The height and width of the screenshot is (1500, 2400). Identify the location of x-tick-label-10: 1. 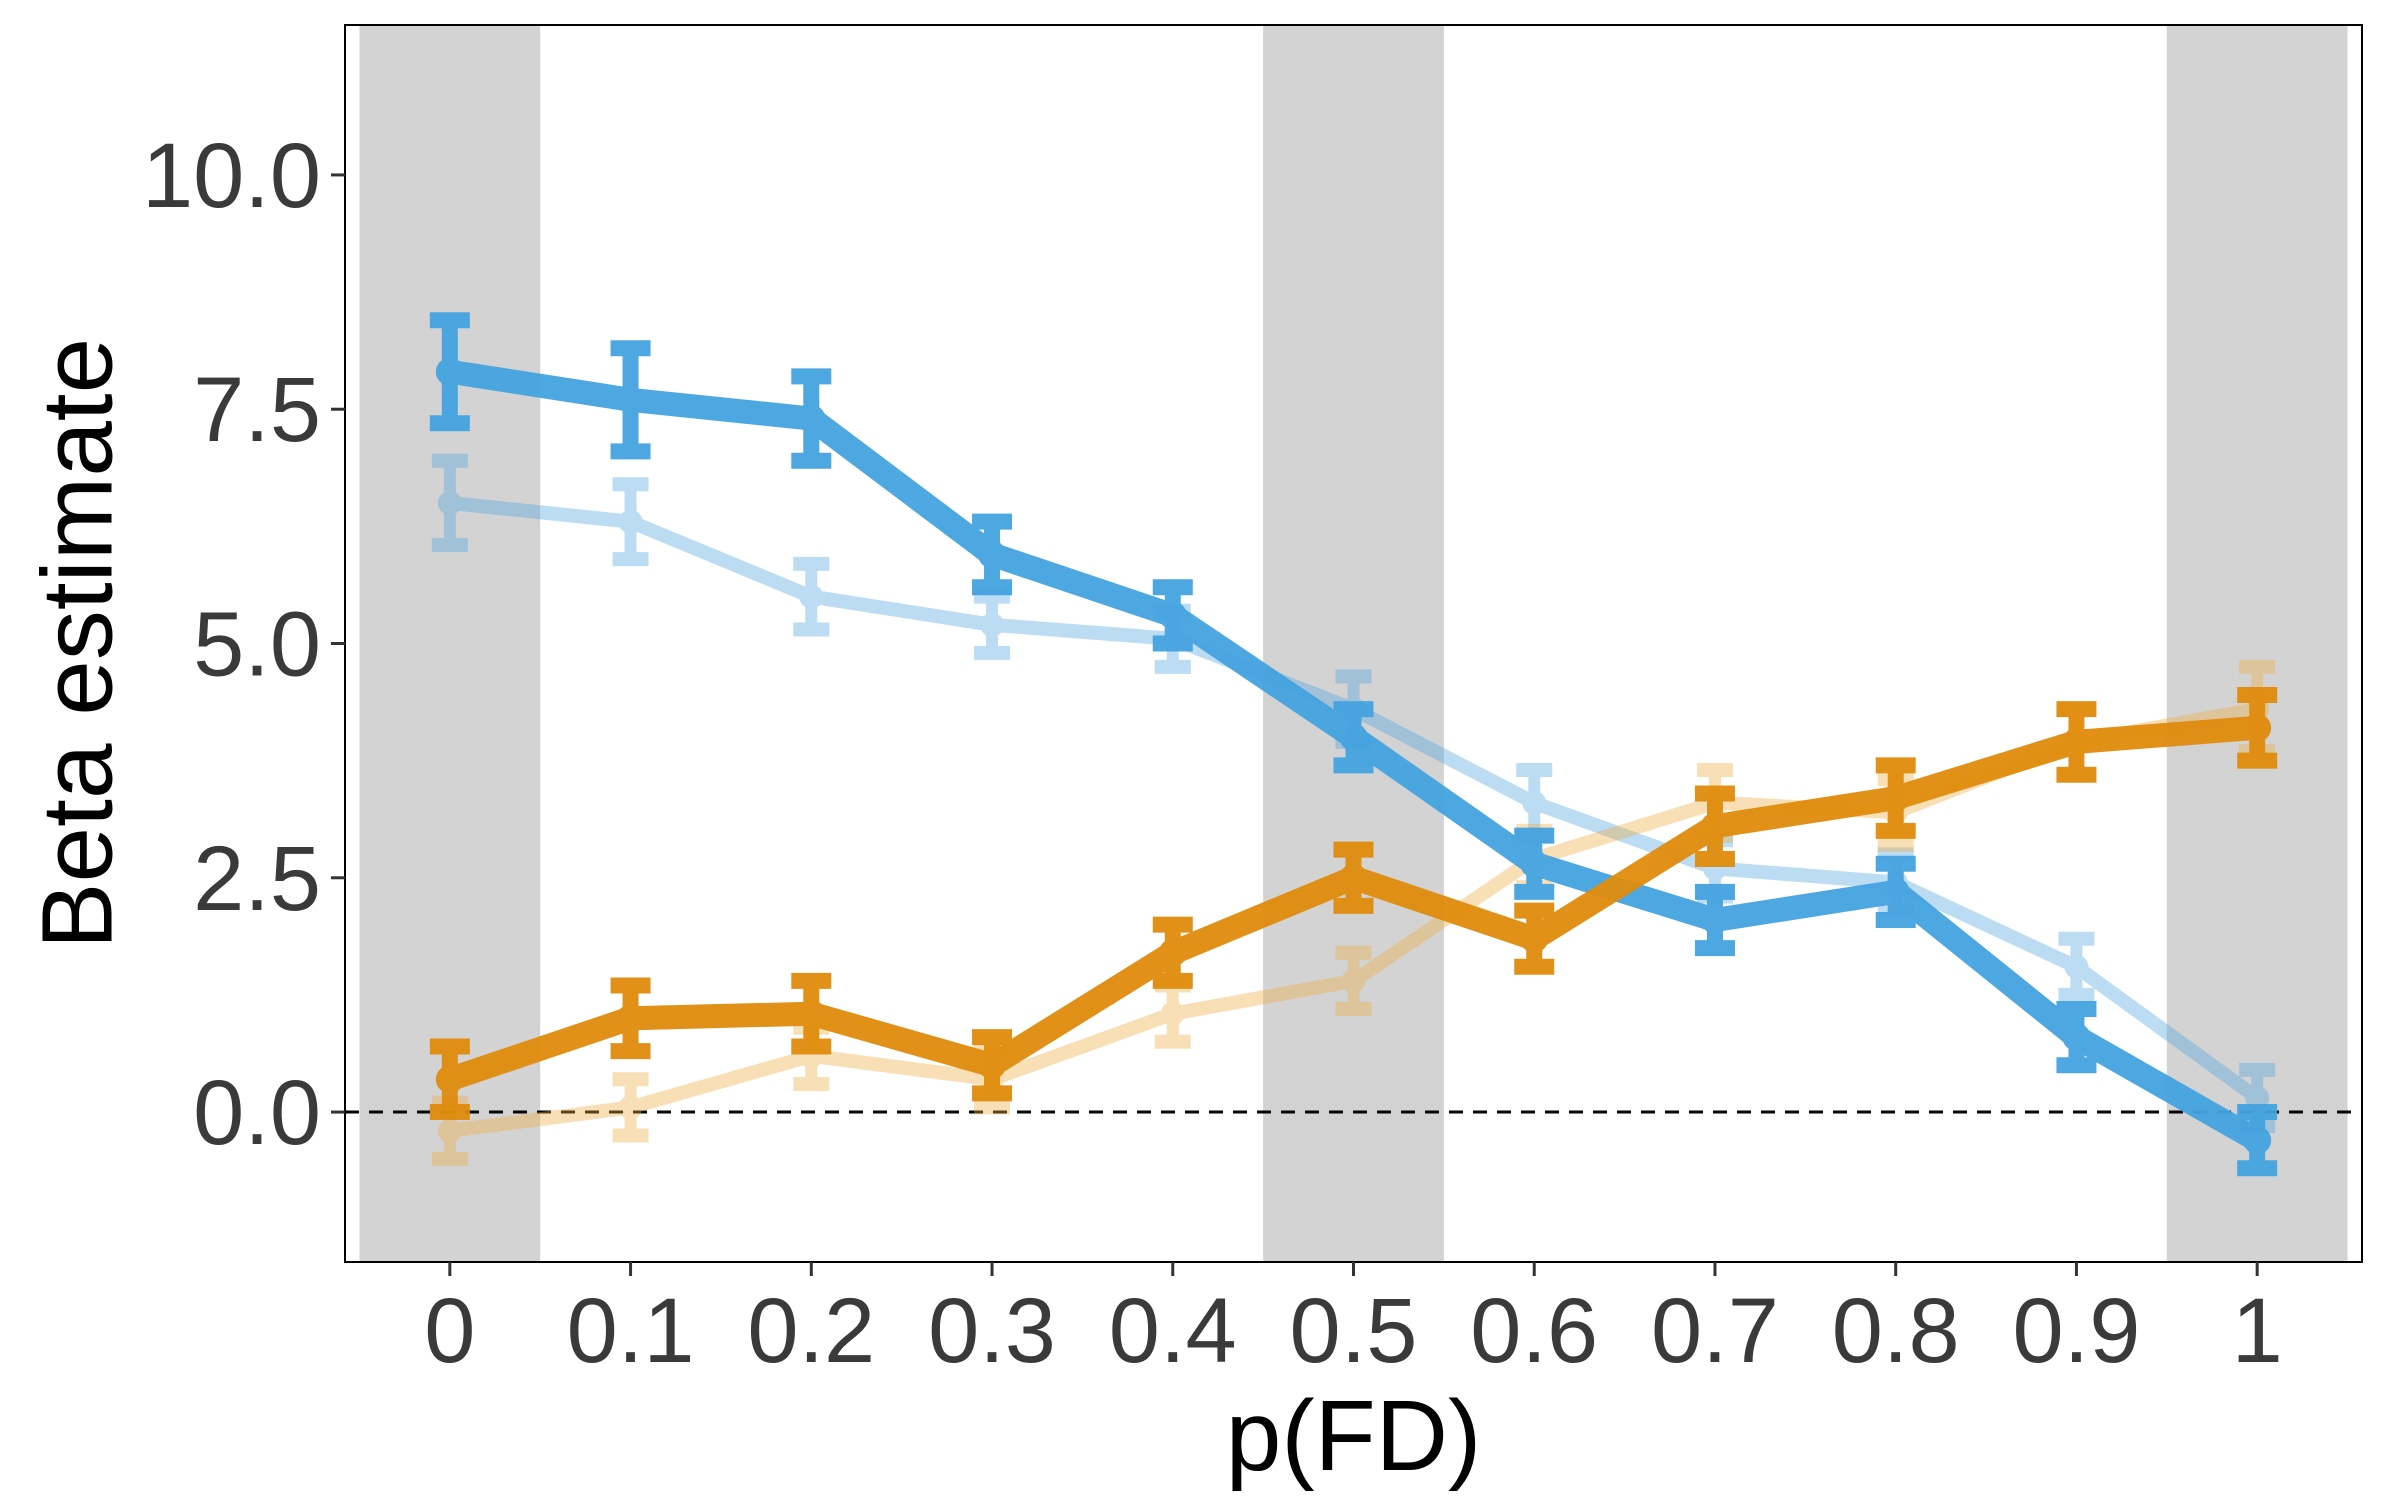
(2257, 1331).